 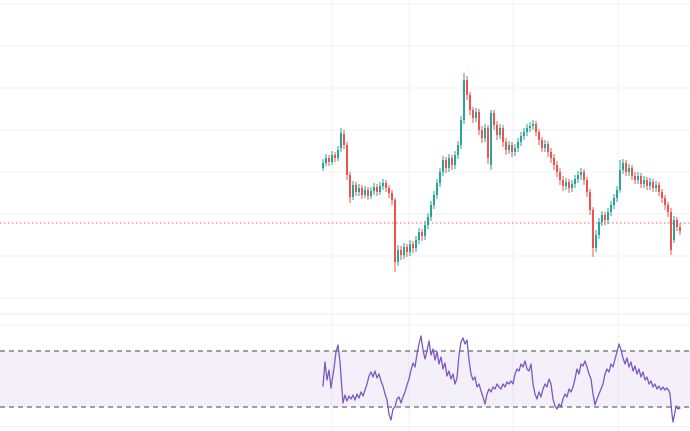 I want to click on rsi-line-series, so click(x=501, y=379).